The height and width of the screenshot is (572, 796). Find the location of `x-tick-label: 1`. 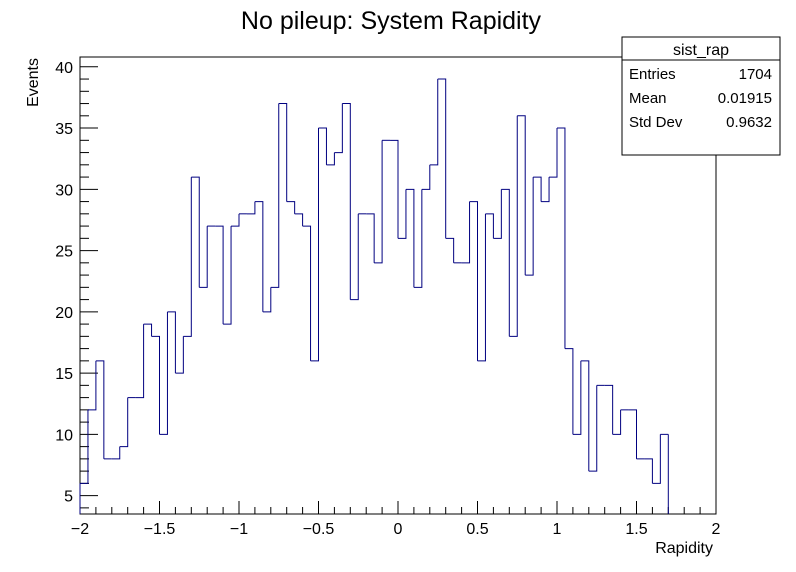

x-tick-label: 1 is located at coordinates (557, 529).